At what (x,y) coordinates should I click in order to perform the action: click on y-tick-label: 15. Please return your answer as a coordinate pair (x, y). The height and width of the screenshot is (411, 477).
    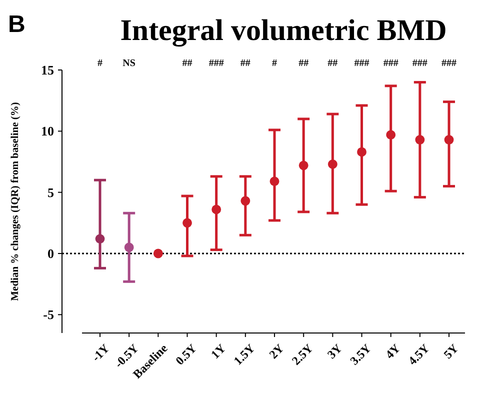
    Looking at the image, I should click on (47, 70).